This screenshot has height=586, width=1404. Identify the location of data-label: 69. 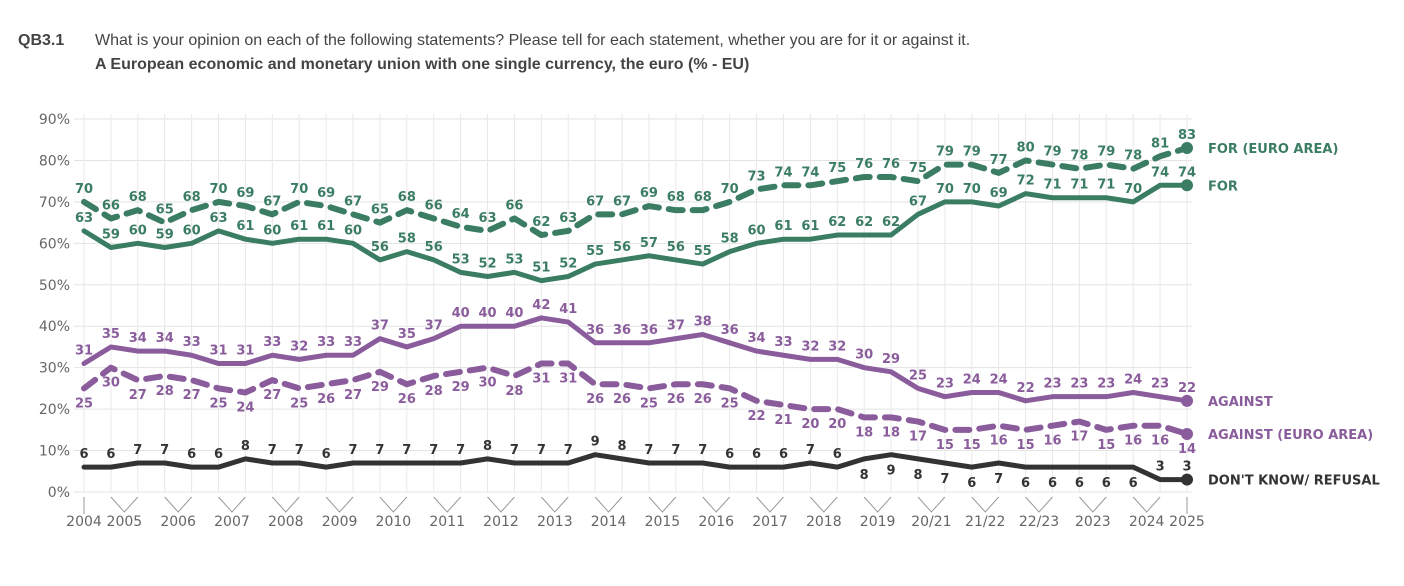
(245, 193).